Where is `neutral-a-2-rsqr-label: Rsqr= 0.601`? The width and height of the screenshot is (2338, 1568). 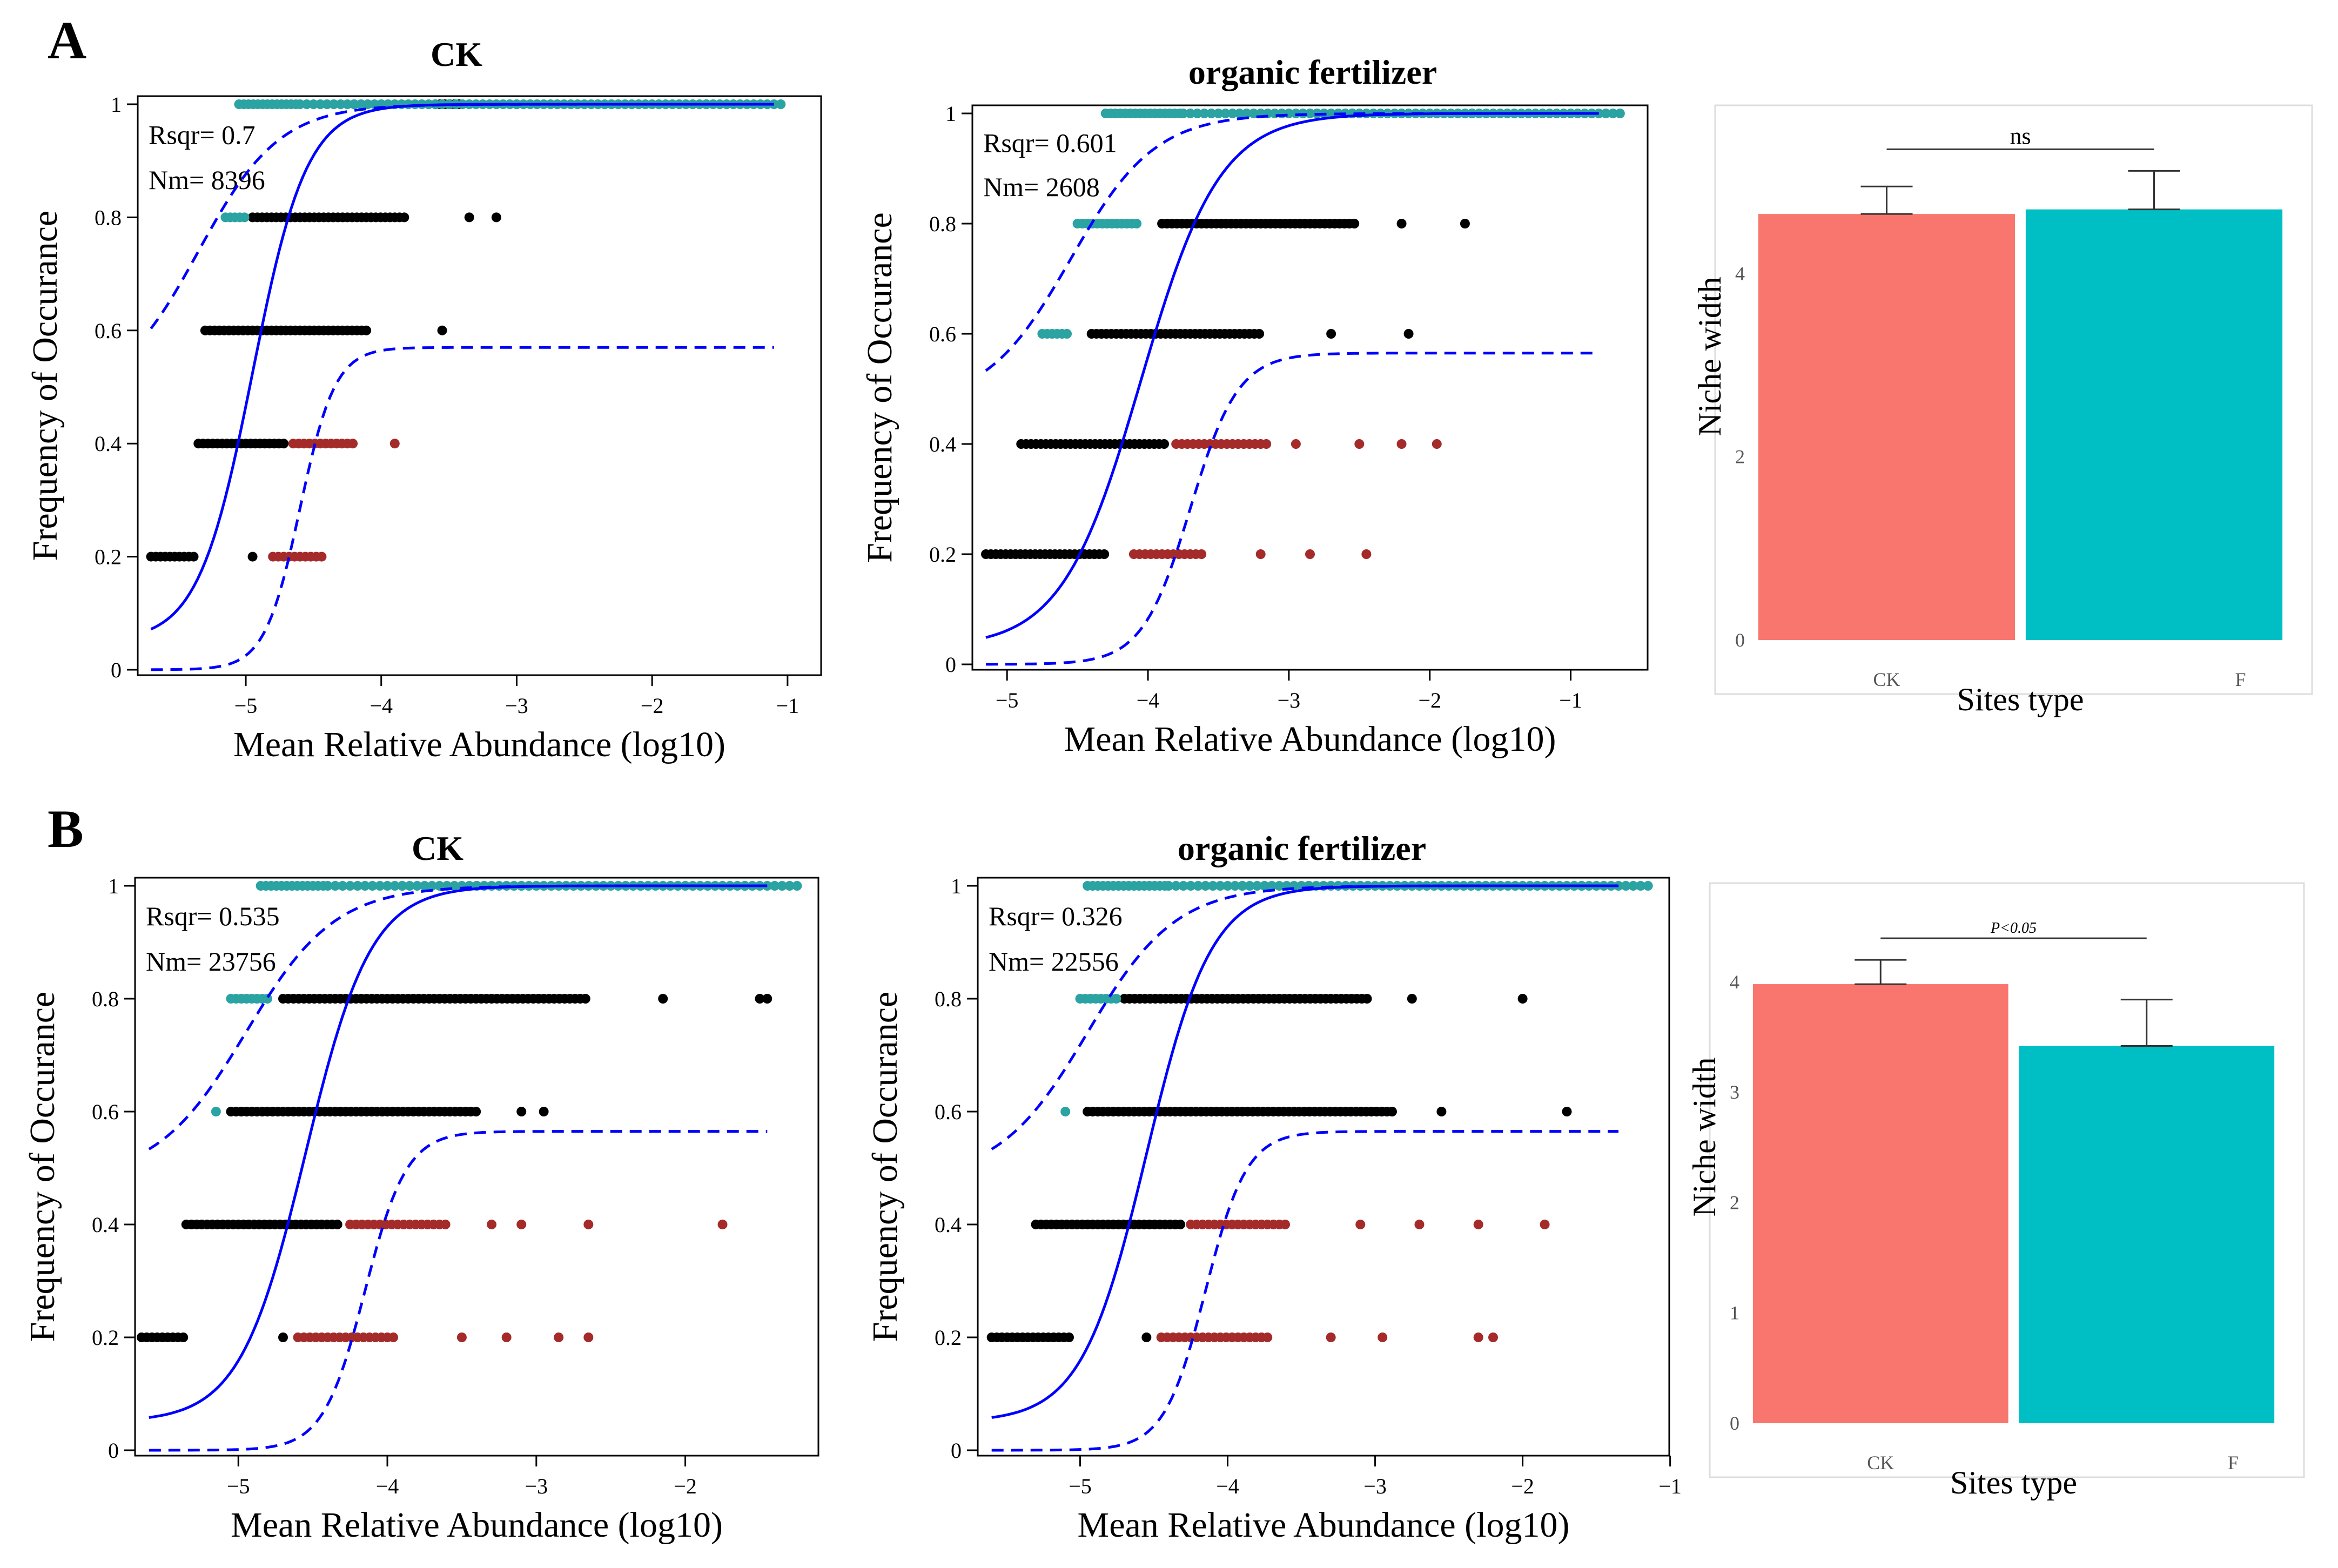
neutral-a-2-rsqr-label: Rsqr= 0.601 is located at coordinates (1050, 142).